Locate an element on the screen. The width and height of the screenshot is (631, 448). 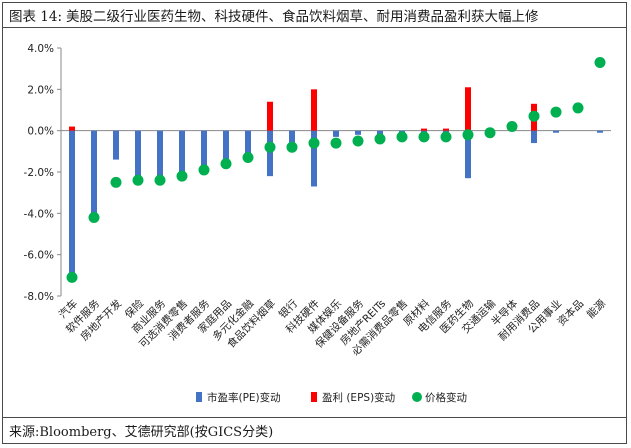
legend-pe-label: 市盈率(PE)变动 is located at coordinates (244, 397).